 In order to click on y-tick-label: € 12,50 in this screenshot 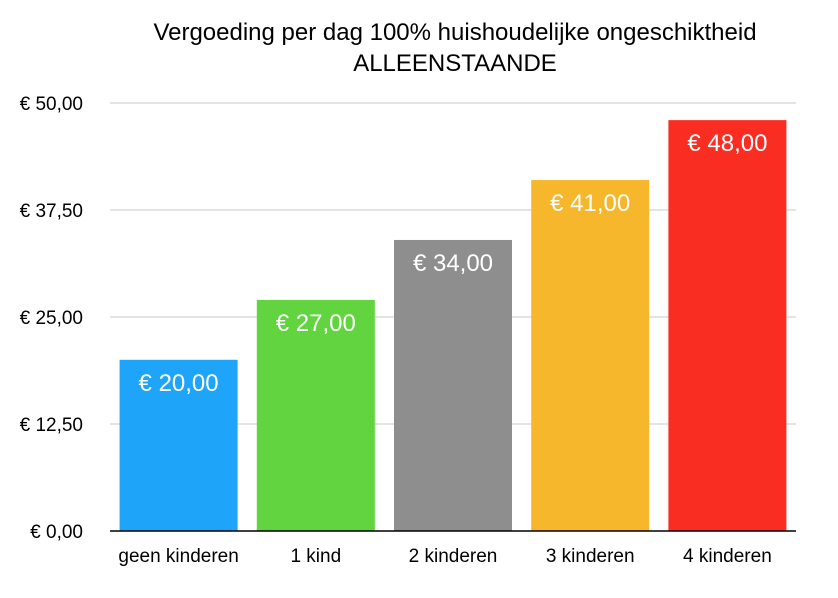, I will do `click(51, 425)`.